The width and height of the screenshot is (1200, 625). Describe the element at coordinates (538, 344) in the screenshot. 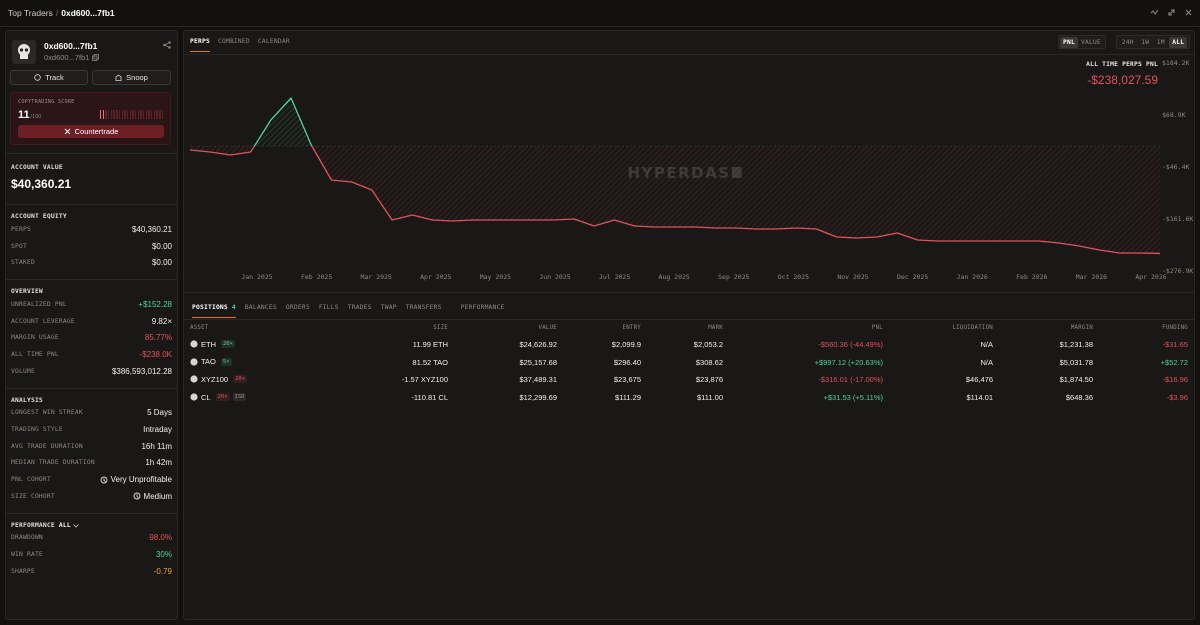

I see `table-cell: $24,626.92` at that location.